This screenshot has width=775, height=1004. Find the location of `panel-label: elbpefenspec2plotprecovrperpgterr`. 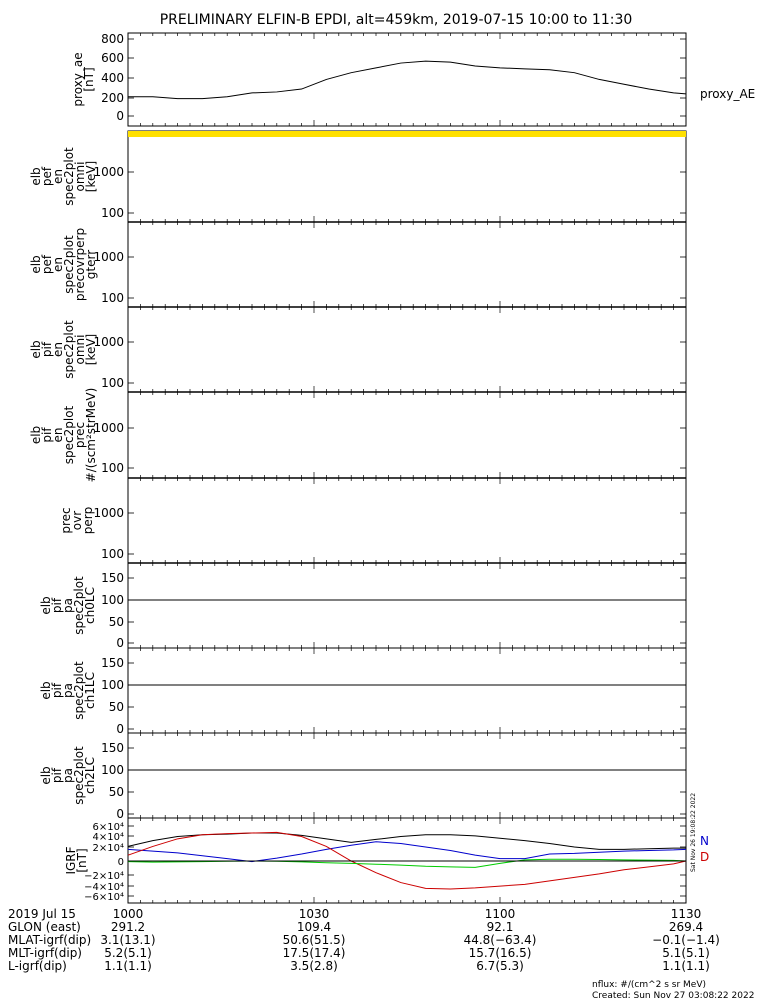

panel-label: elbpefenspec2plotprecovrperpgterr is located at coordinates (63, 264).